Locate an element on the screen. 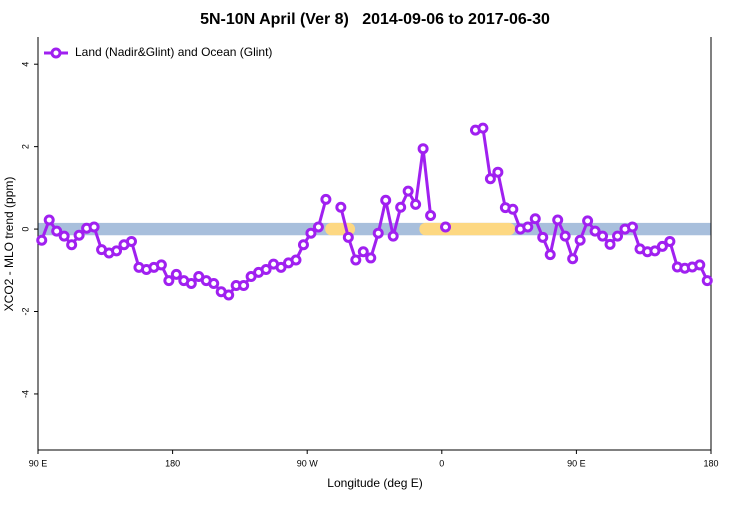 This screenshot has width=750, height=505. y-tick-label: -2 is located at coordinates (25, 312).